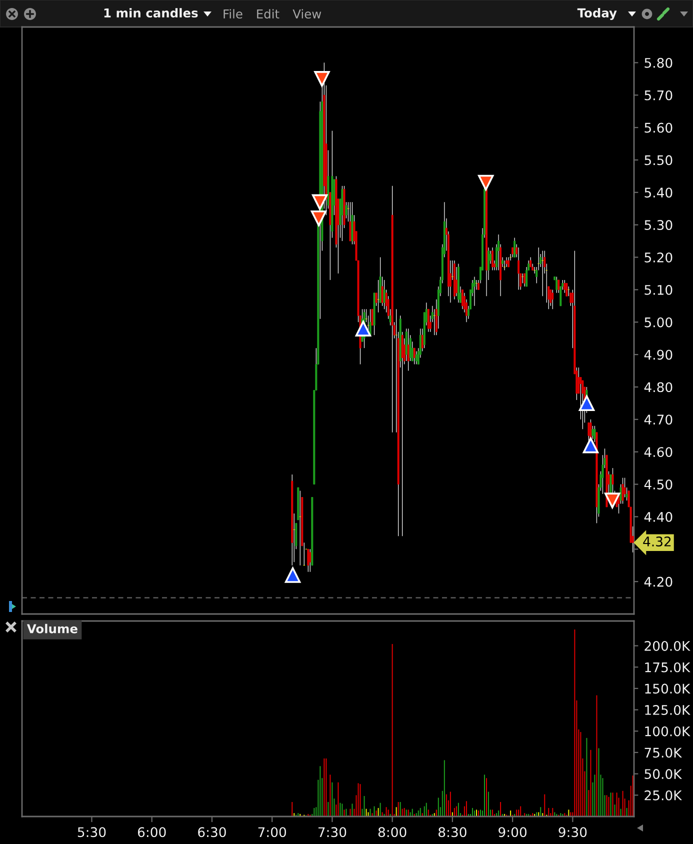  What do you see at coordinates (332, 832) in the screenshot?
I see `x-tick-label: 7:30` at bounding box center [332, 832].